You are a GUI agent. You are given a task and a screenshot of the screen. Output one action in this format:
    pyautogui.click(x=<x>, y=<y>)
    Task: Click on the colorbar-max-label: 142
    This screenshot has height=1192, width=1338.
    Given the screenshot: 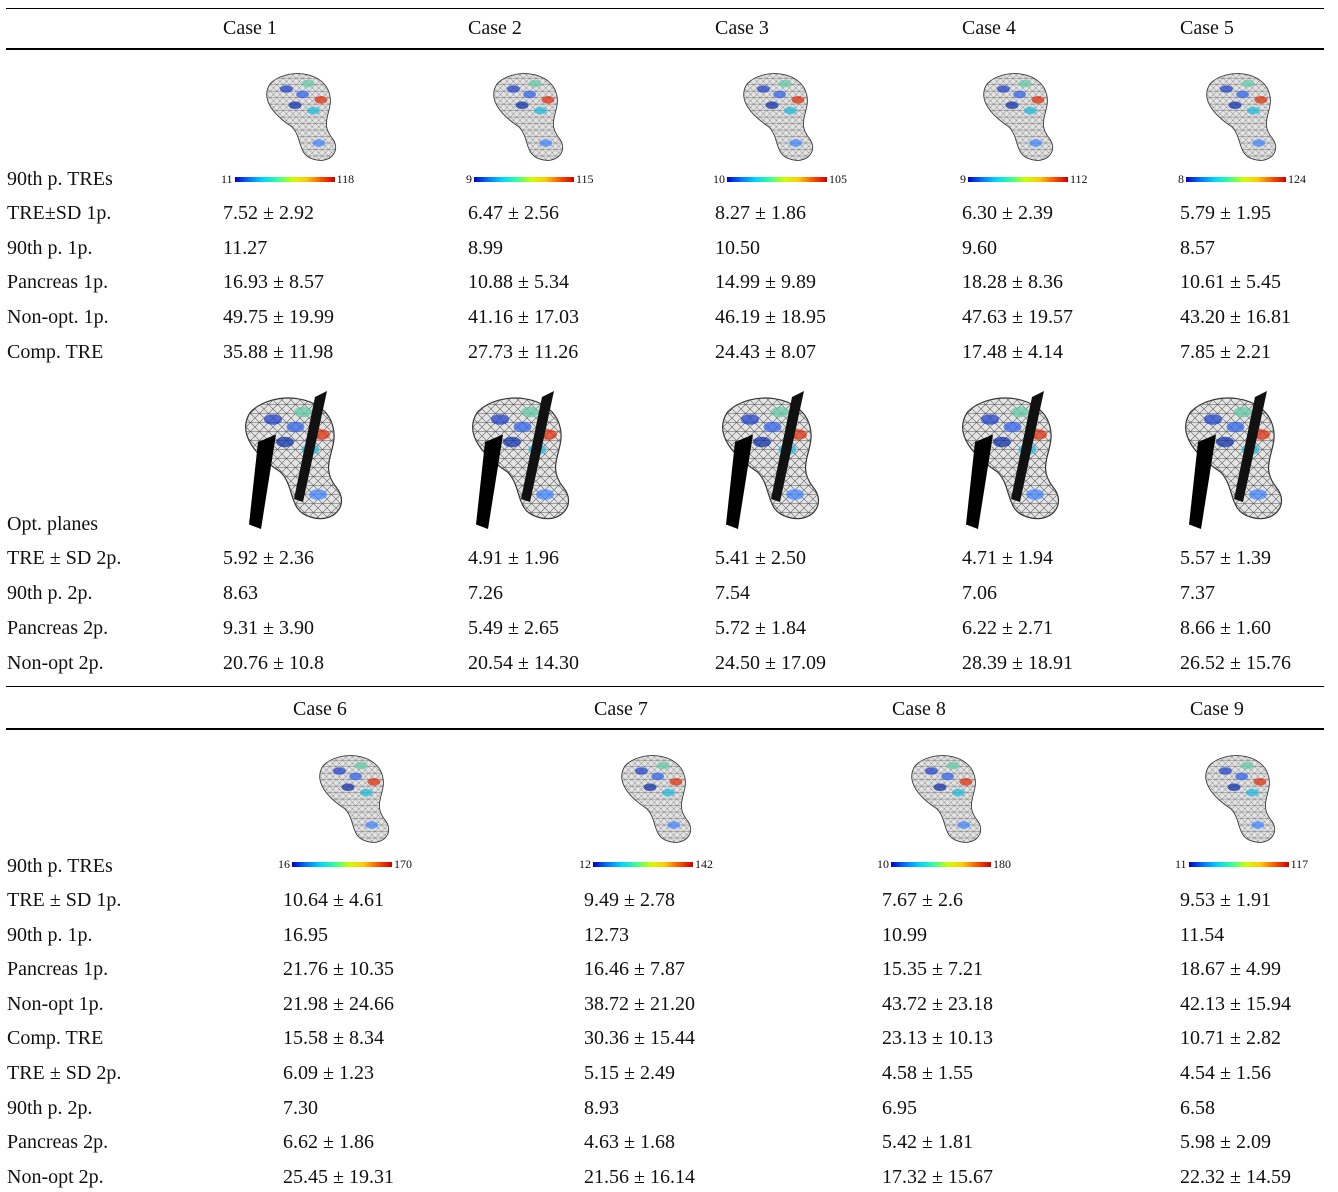 What is the action you would take?
    pyautogui.click(x=704, y=863)
    